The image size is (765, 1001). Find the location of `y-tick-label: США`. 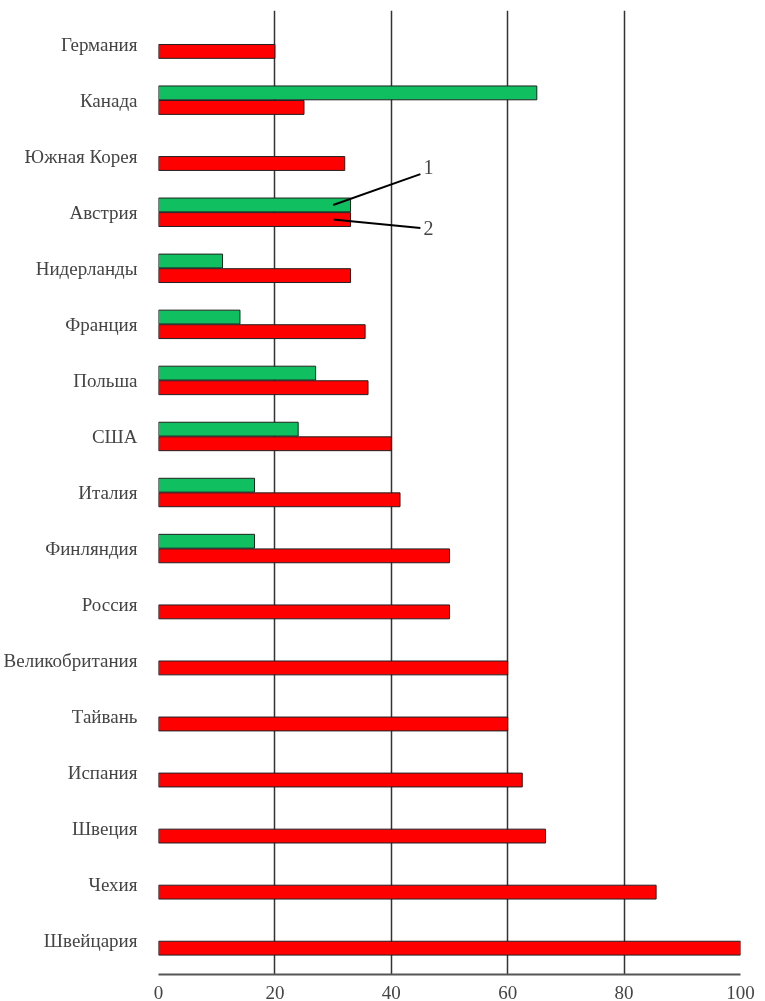

y-tick-label: США is located at coordinates (114, 436).